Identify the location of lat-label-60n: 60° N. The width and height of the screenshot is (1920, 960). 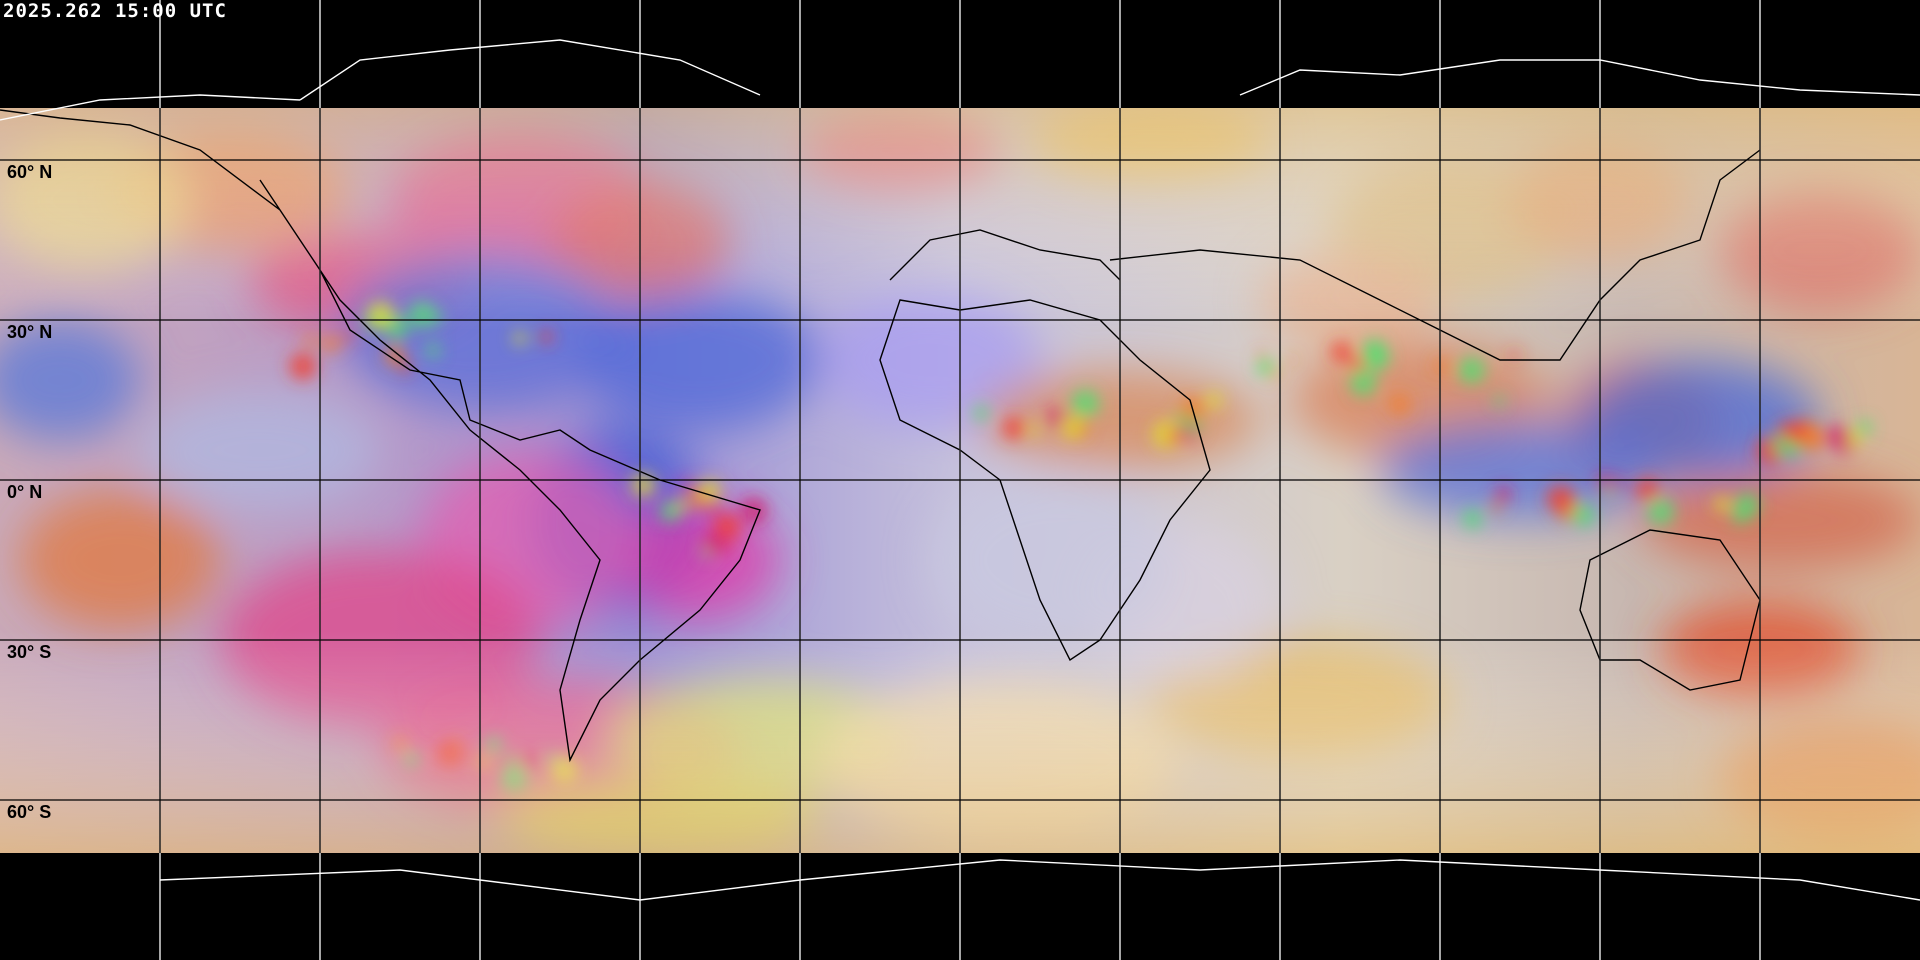
(30, 172).